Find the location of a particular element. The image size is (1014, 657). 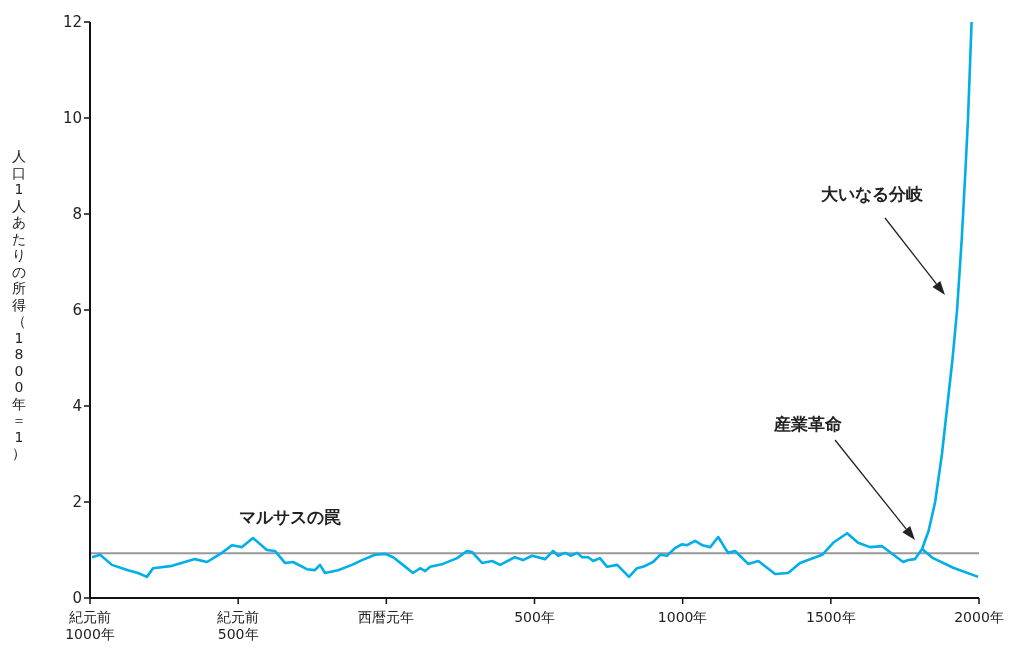

annotation: 大いなる分岐 is located at coordinates (872, 194).